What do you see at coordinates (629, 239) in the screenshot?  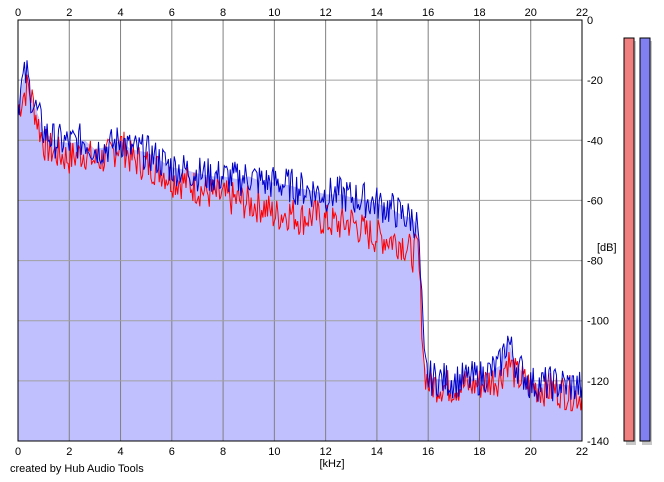 I see `level-meter-left` at bounding box center [629, 239].